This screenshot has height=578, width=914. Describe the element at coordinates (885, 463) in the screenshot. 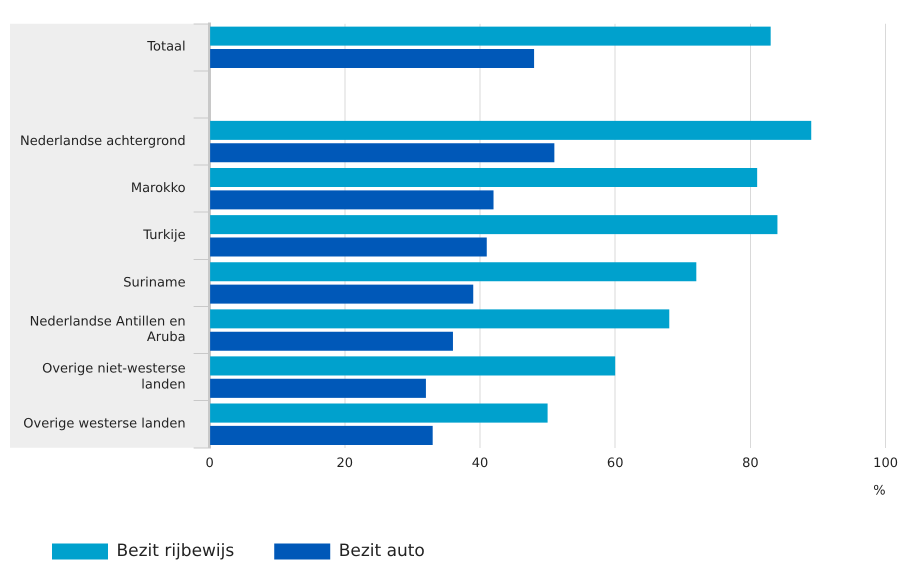

I see `x-tick-label: 100` at that location.